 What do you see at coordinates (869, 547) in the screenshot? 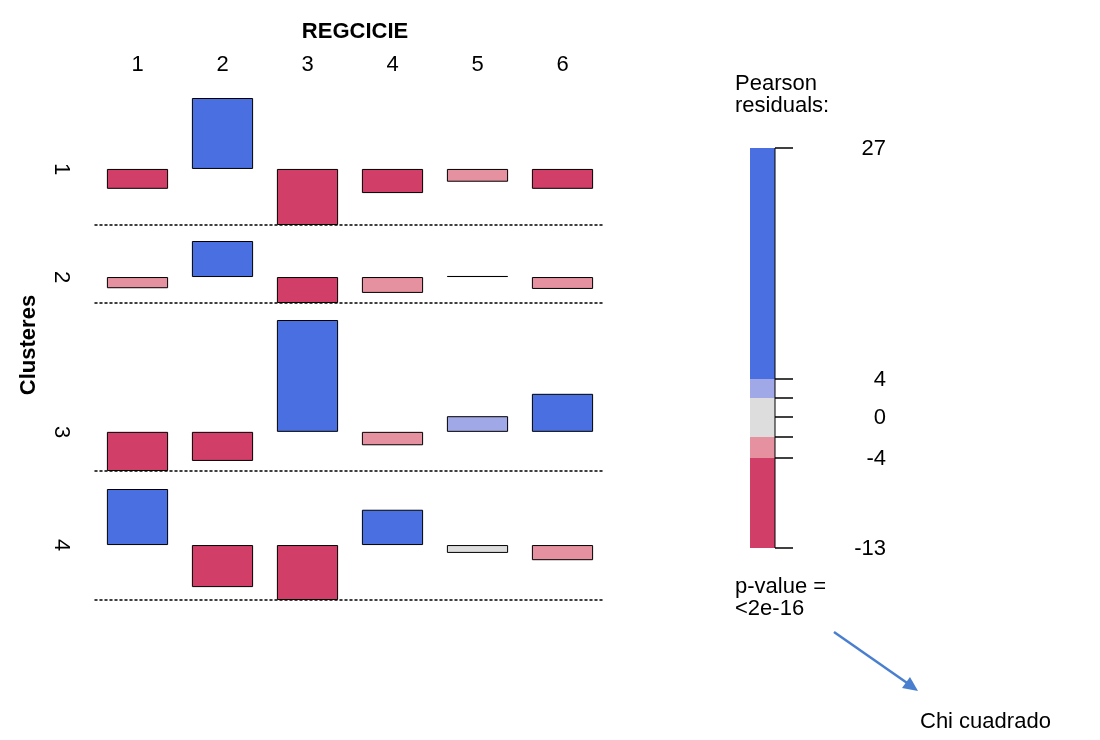
I see `text: -13` at bounding box center [869, 547].